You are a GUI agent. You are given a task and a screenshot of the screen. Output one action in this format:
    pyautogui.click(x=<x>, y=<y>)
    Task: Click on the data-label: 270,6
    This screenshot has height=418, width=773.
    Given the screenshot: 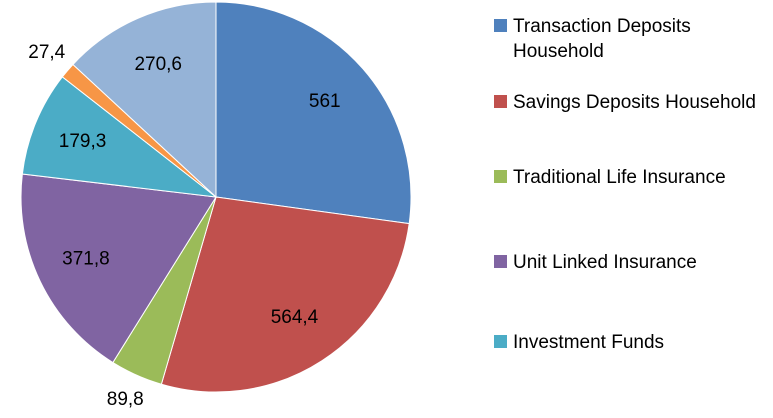 What is the action you would take?
    pyautogui.click(x=158, y=64)
    